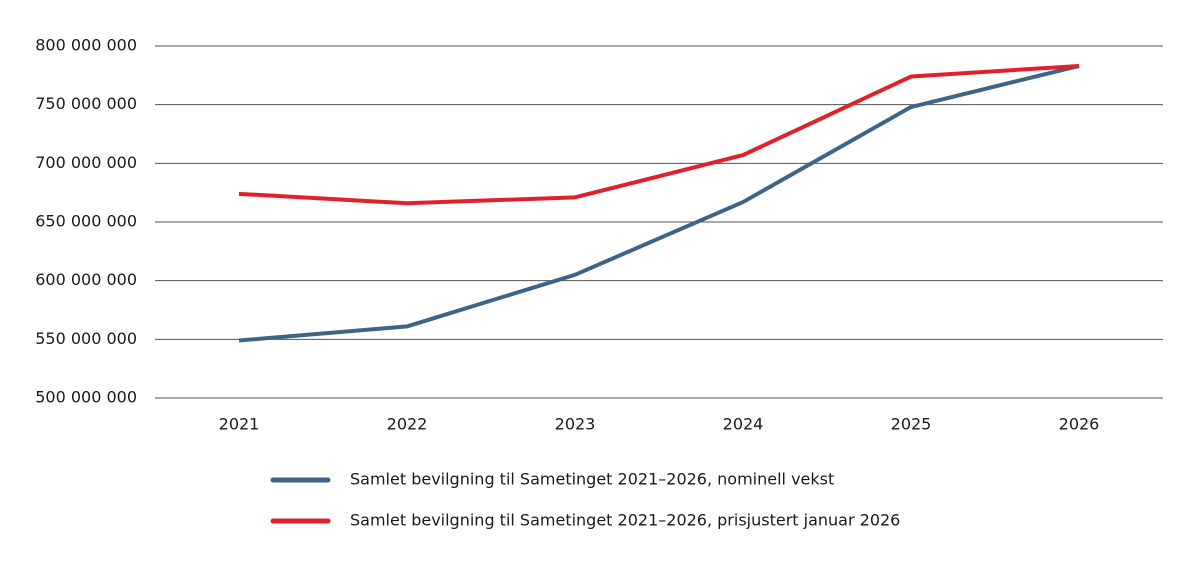 The image size is (1198, 568). What do you see at coordinates (86, 397) in the screenshot?
I see `y-tick-label: 500 000 000` at bounding box center [86, 397].